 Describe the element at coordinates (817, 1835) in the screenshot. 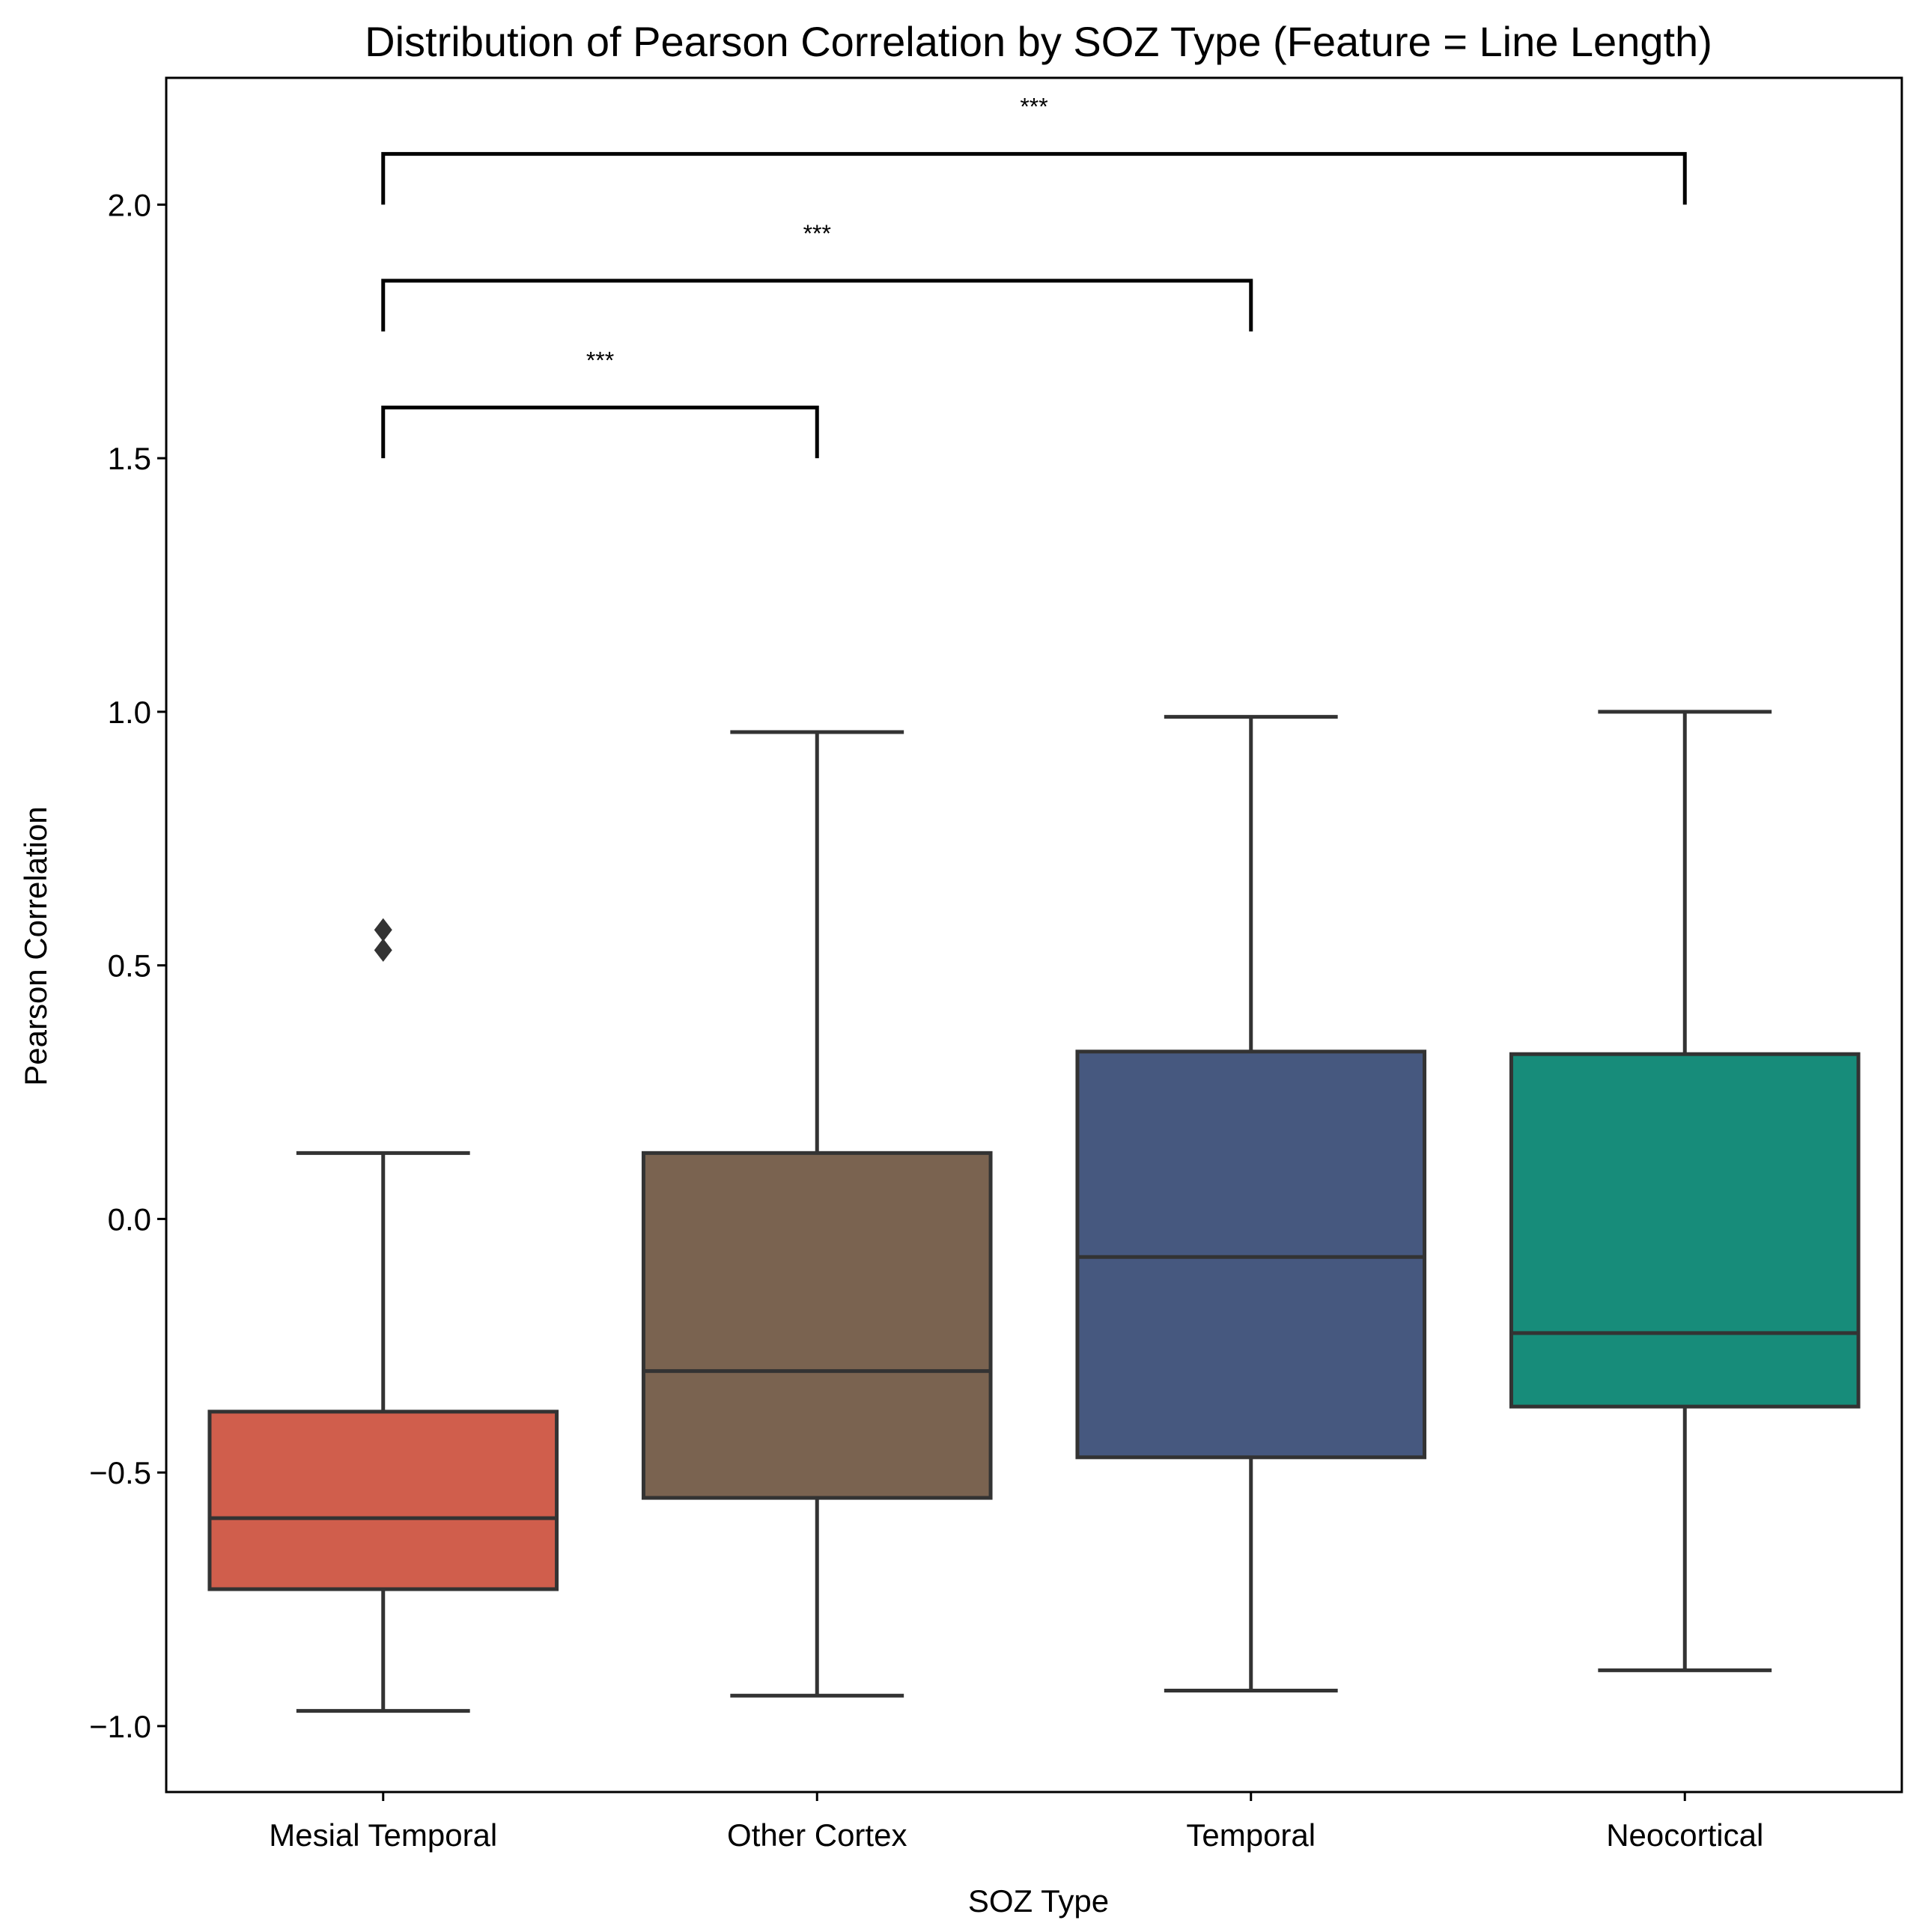

I see `x-tick-label: Other Cortex` at that location.